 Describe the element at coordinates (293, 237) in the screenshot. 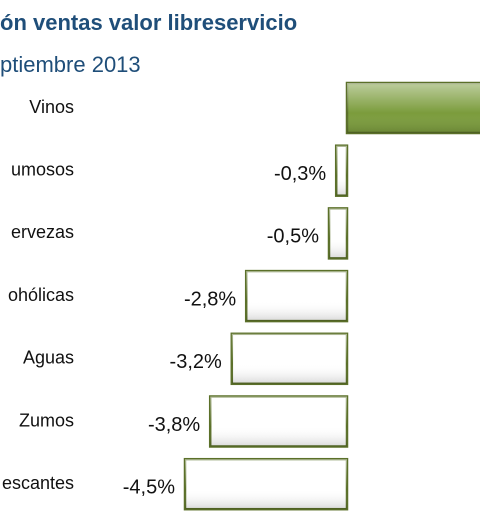

I see `value-label: -0,5%` at that location.